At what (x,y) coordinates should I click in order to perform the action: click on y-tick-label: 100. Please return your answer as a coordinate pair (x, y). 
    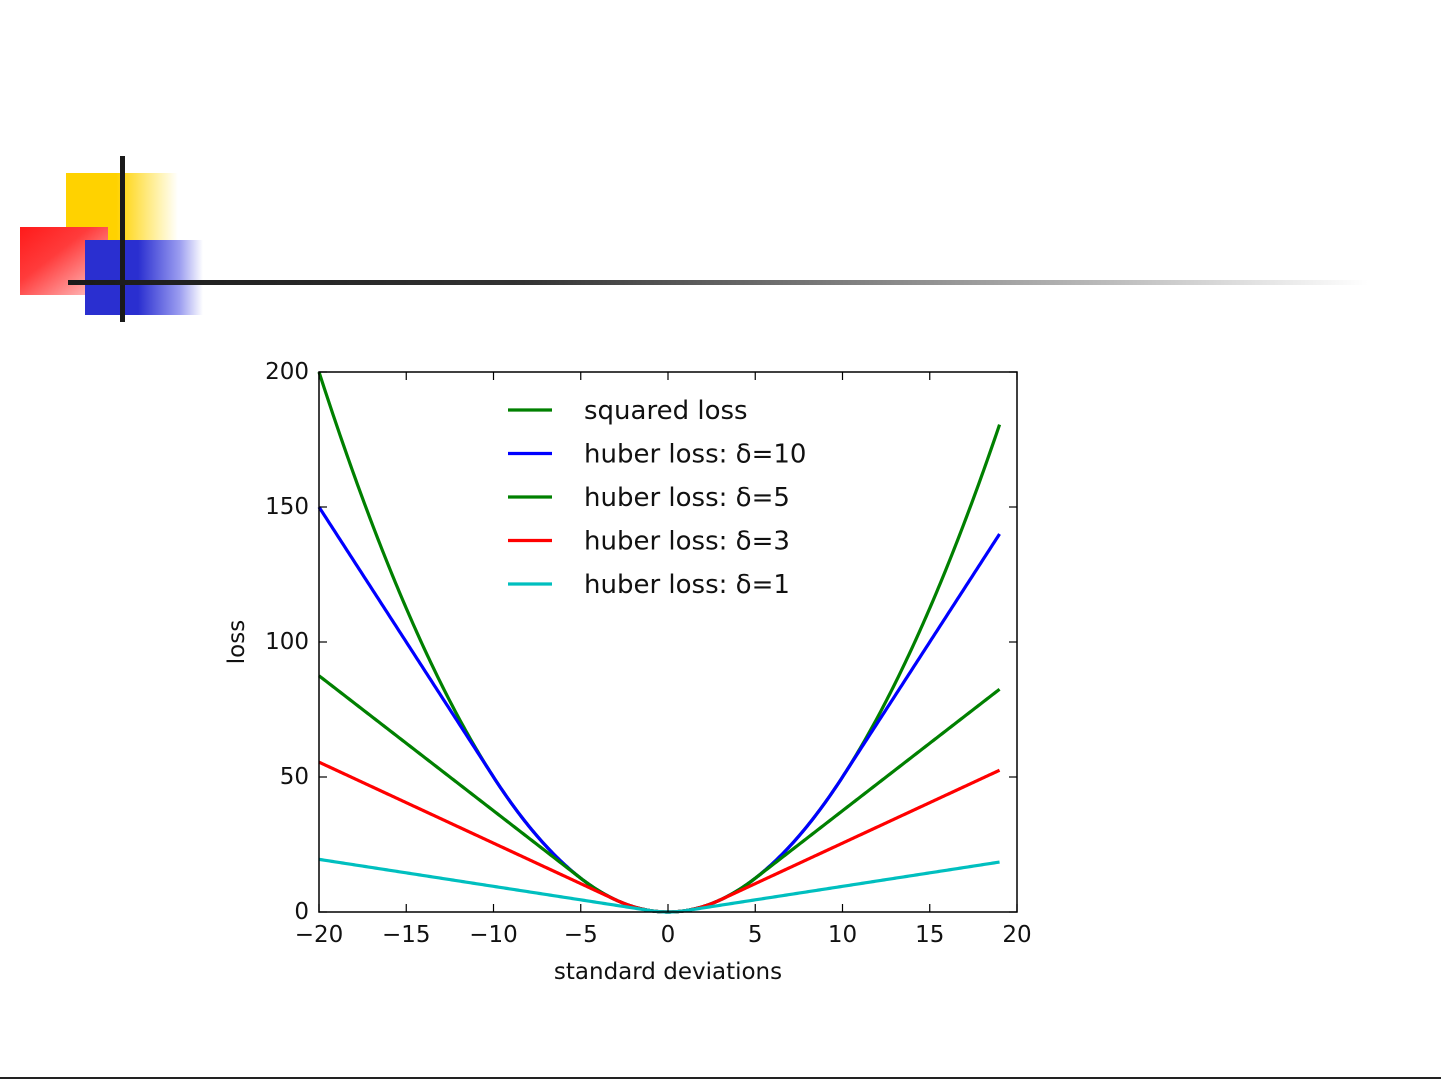
    Looking at the image, I should click on (287, 642).